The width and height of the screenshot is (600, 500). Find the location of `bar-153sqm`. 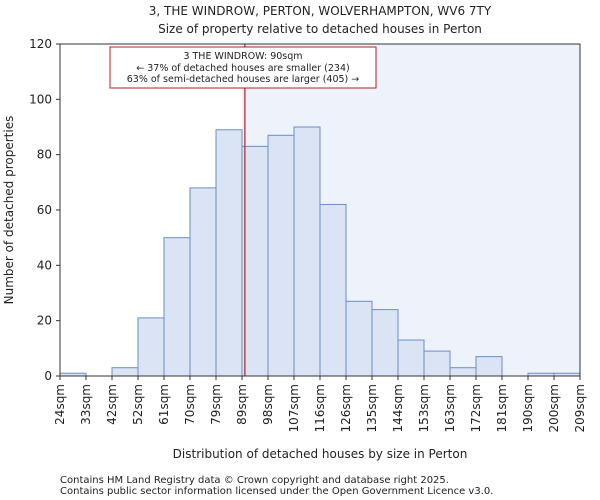

bar-153sqm is located at coordinates (437, 363).